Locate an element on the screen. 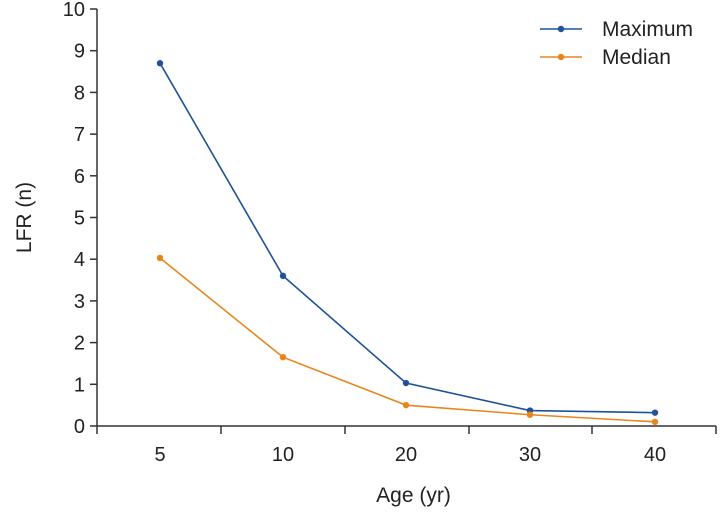 This screenshot has width=720, height=512. y-tick-label: 10 is located at coordinates (74, 10).